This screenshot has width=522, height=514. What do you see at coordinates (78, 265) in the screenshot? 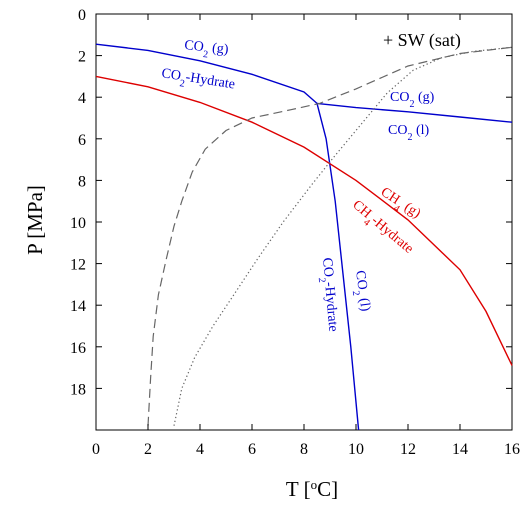
I see `y-tick-label: 12` at bounding box center [78, 265].